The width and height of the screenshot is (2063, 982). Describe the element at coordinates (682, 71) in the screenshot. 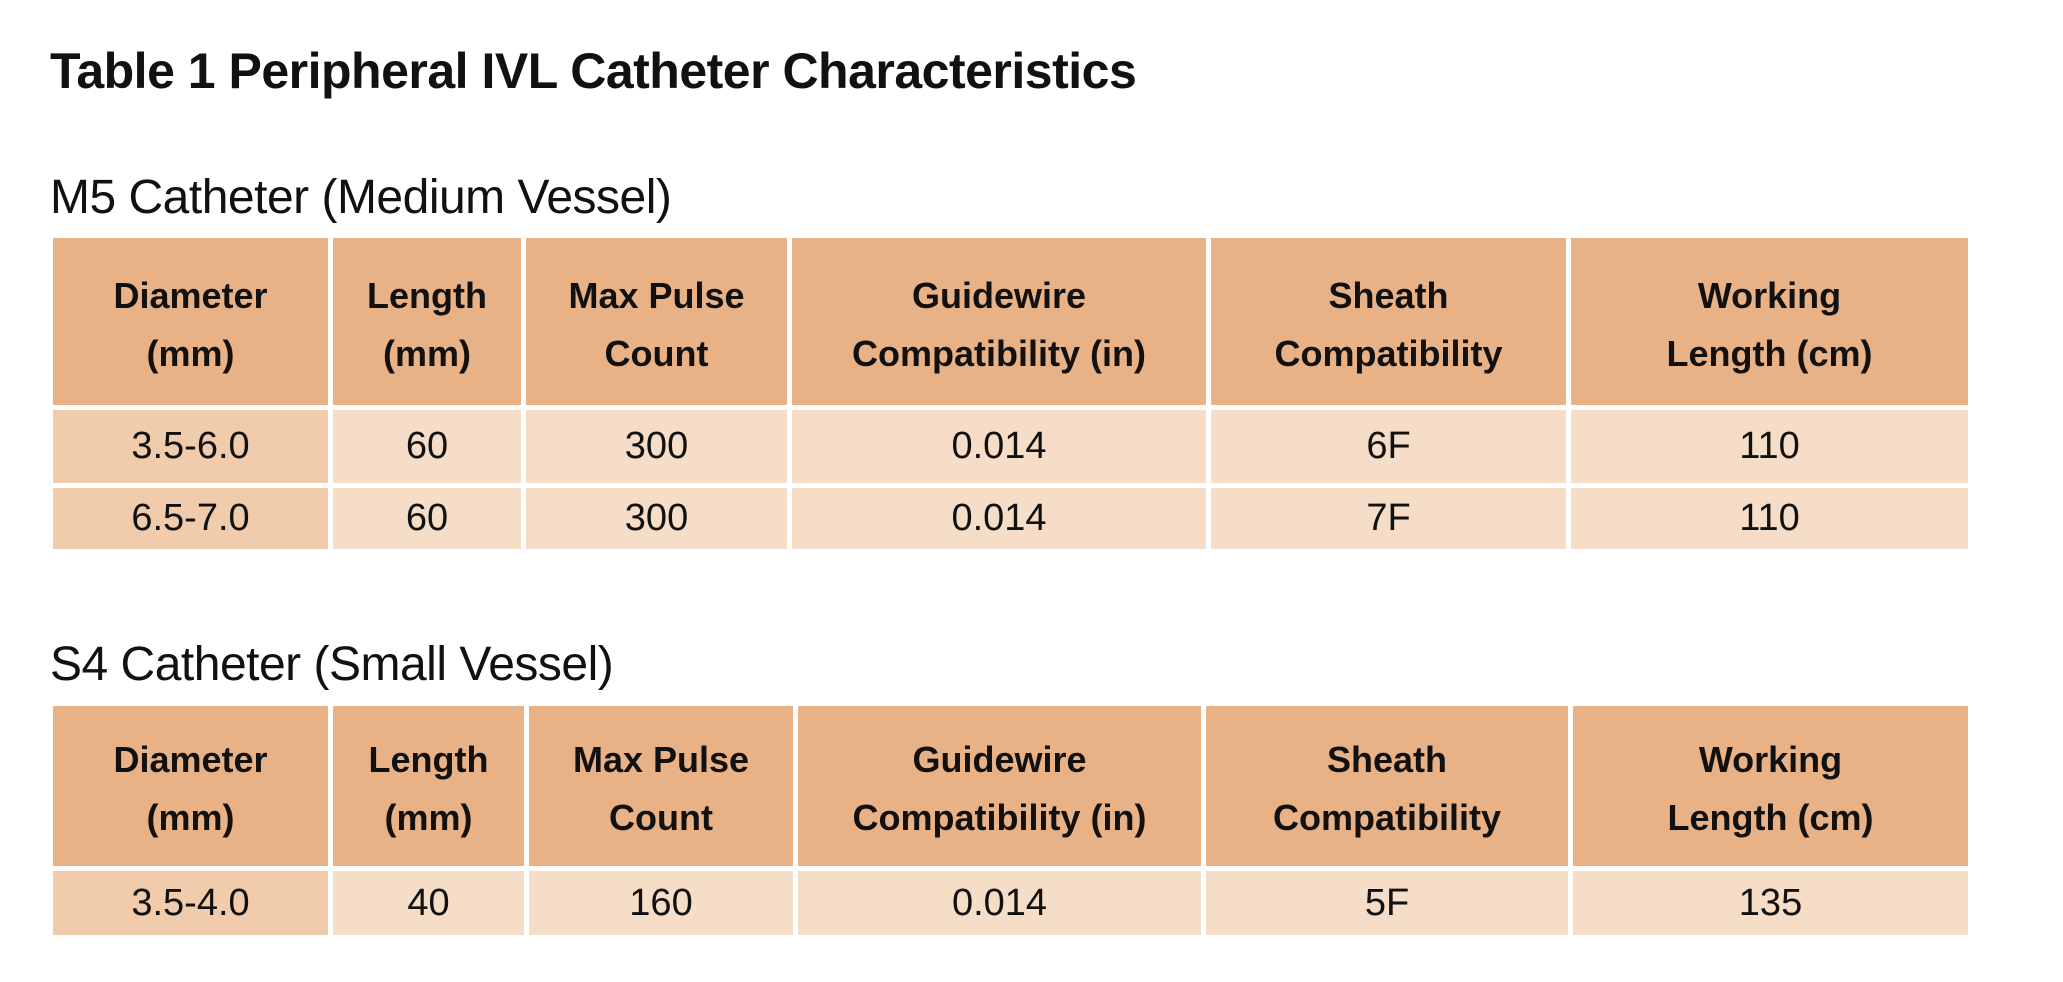

I see `table-title-text: Peripheral IVL Catheter Characteristics` at that location.